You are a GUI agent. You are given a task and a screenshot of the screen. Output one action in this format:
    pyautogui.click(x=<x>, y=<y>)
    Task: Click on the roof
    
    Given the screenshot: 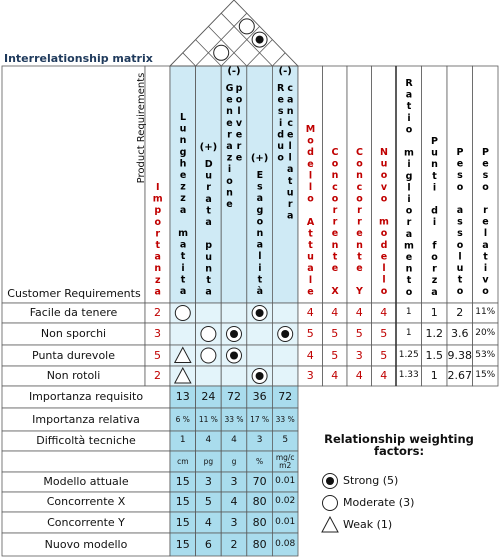 What is the action you would take?
    pyautogui.click(x=234, y=33)
    